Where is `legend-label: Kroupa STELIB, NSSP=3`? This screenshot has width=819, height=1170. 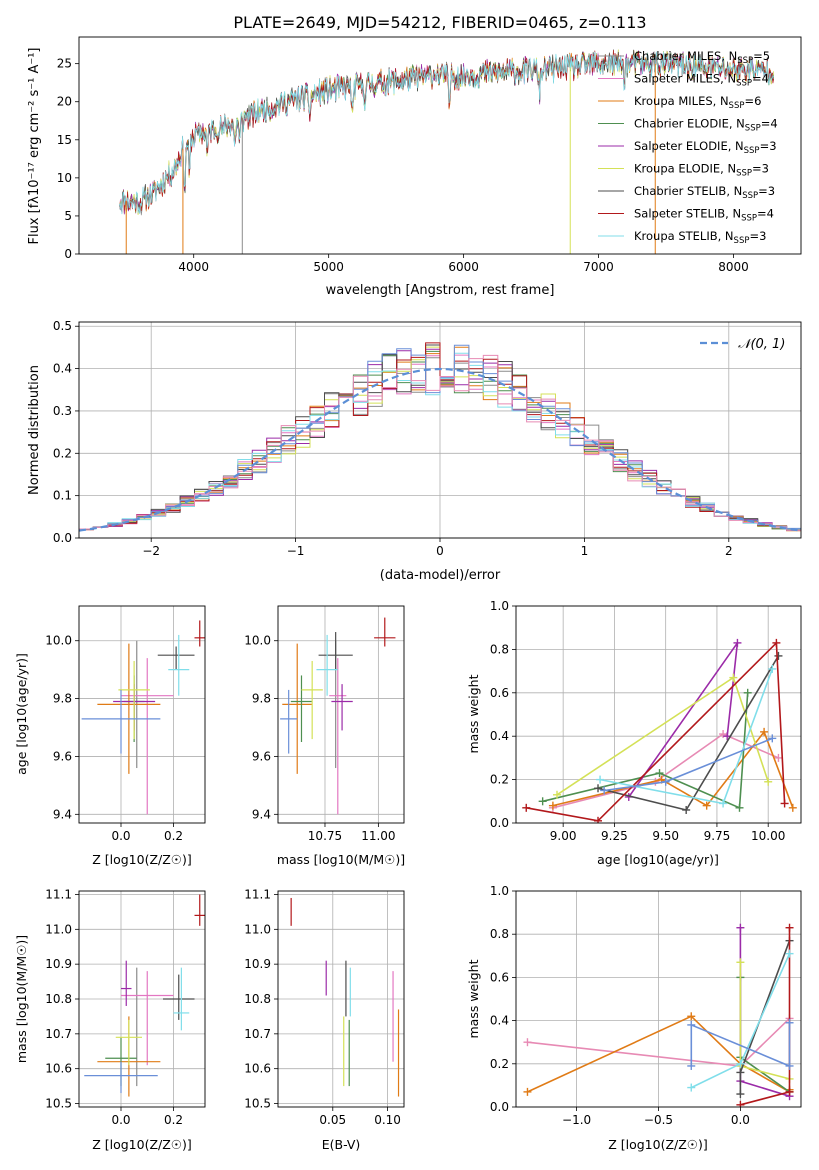 legend-label: Kroupa STELIB, NSSP=3 is located at coordinates (700, 237).